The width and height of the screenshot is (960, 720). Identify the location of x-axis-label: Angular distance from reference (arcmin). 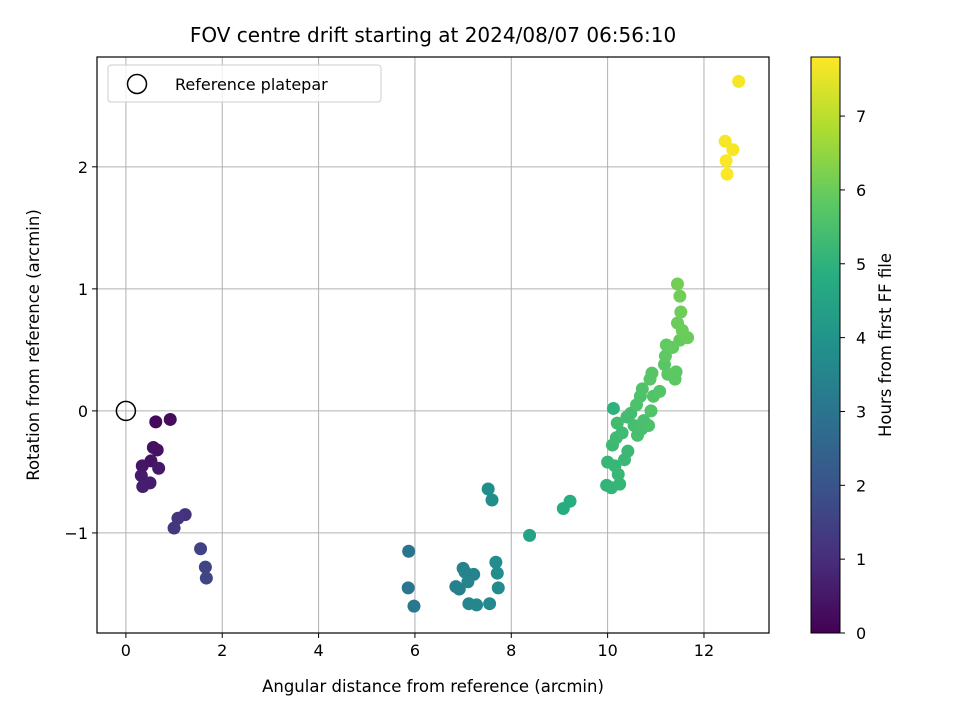
(433, 686).